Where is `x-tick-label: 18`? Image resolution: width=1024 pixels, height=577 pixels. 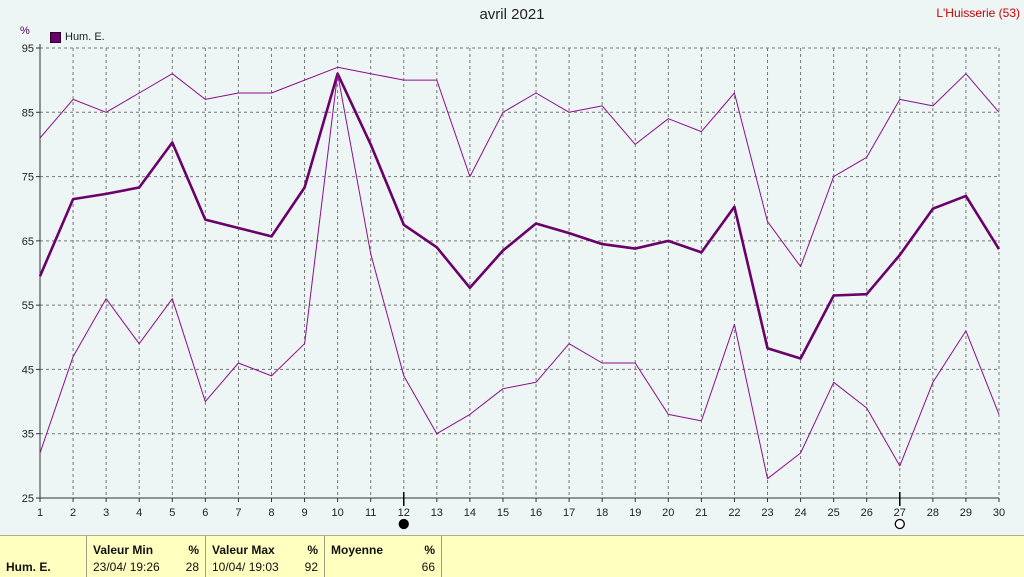
x-tick-label: 18 is located at coordinates (602, 513).